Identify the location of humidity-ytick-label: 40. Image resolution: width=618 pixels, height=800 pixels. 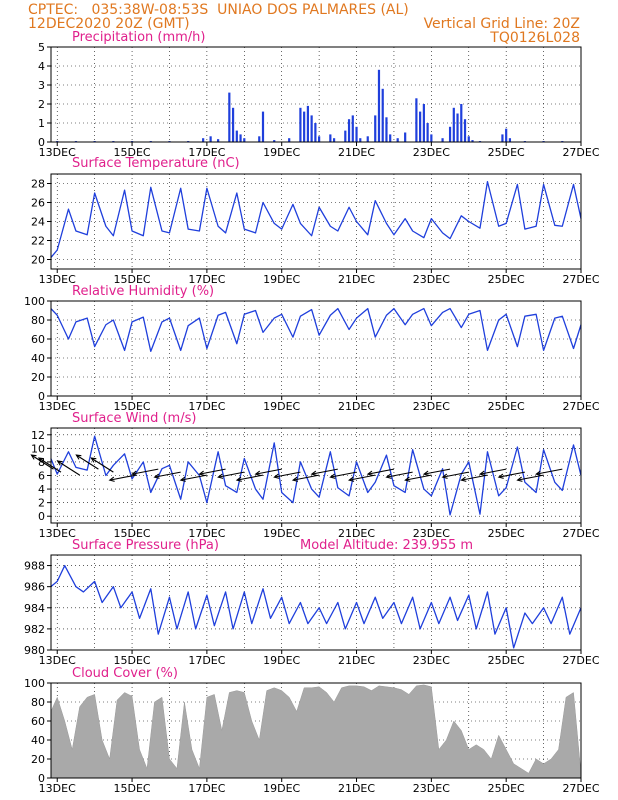
(38, 358).